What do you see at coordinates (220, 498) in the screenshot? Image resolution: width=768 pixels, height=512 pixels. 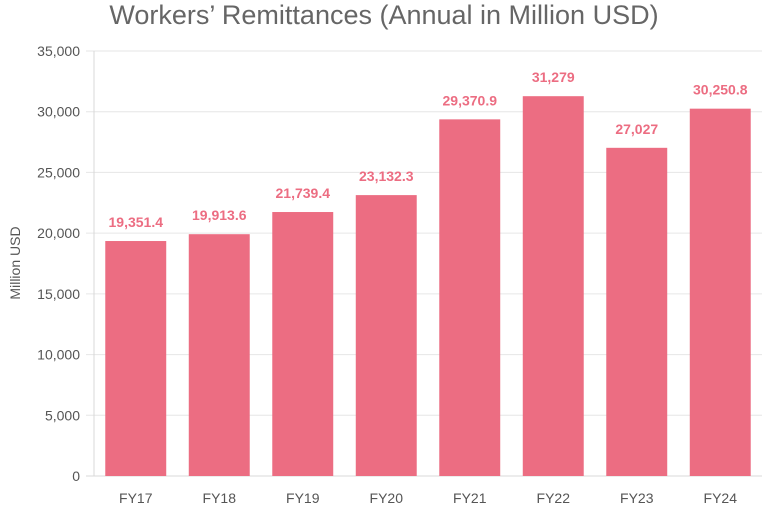 I see `x-tick-label: FY18` at bounding box center [220, 498].